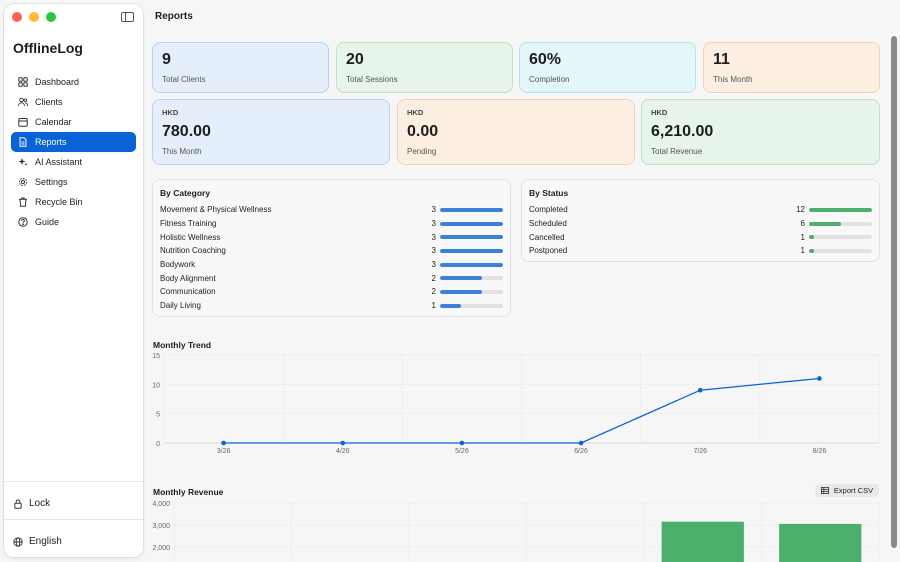 This screenshot has height=562, width=900. What do you see at coordinates (59, 162) in the screenshot?
I see `sidebar-item-label: AI Assistant` at bounding box center [59, 162].